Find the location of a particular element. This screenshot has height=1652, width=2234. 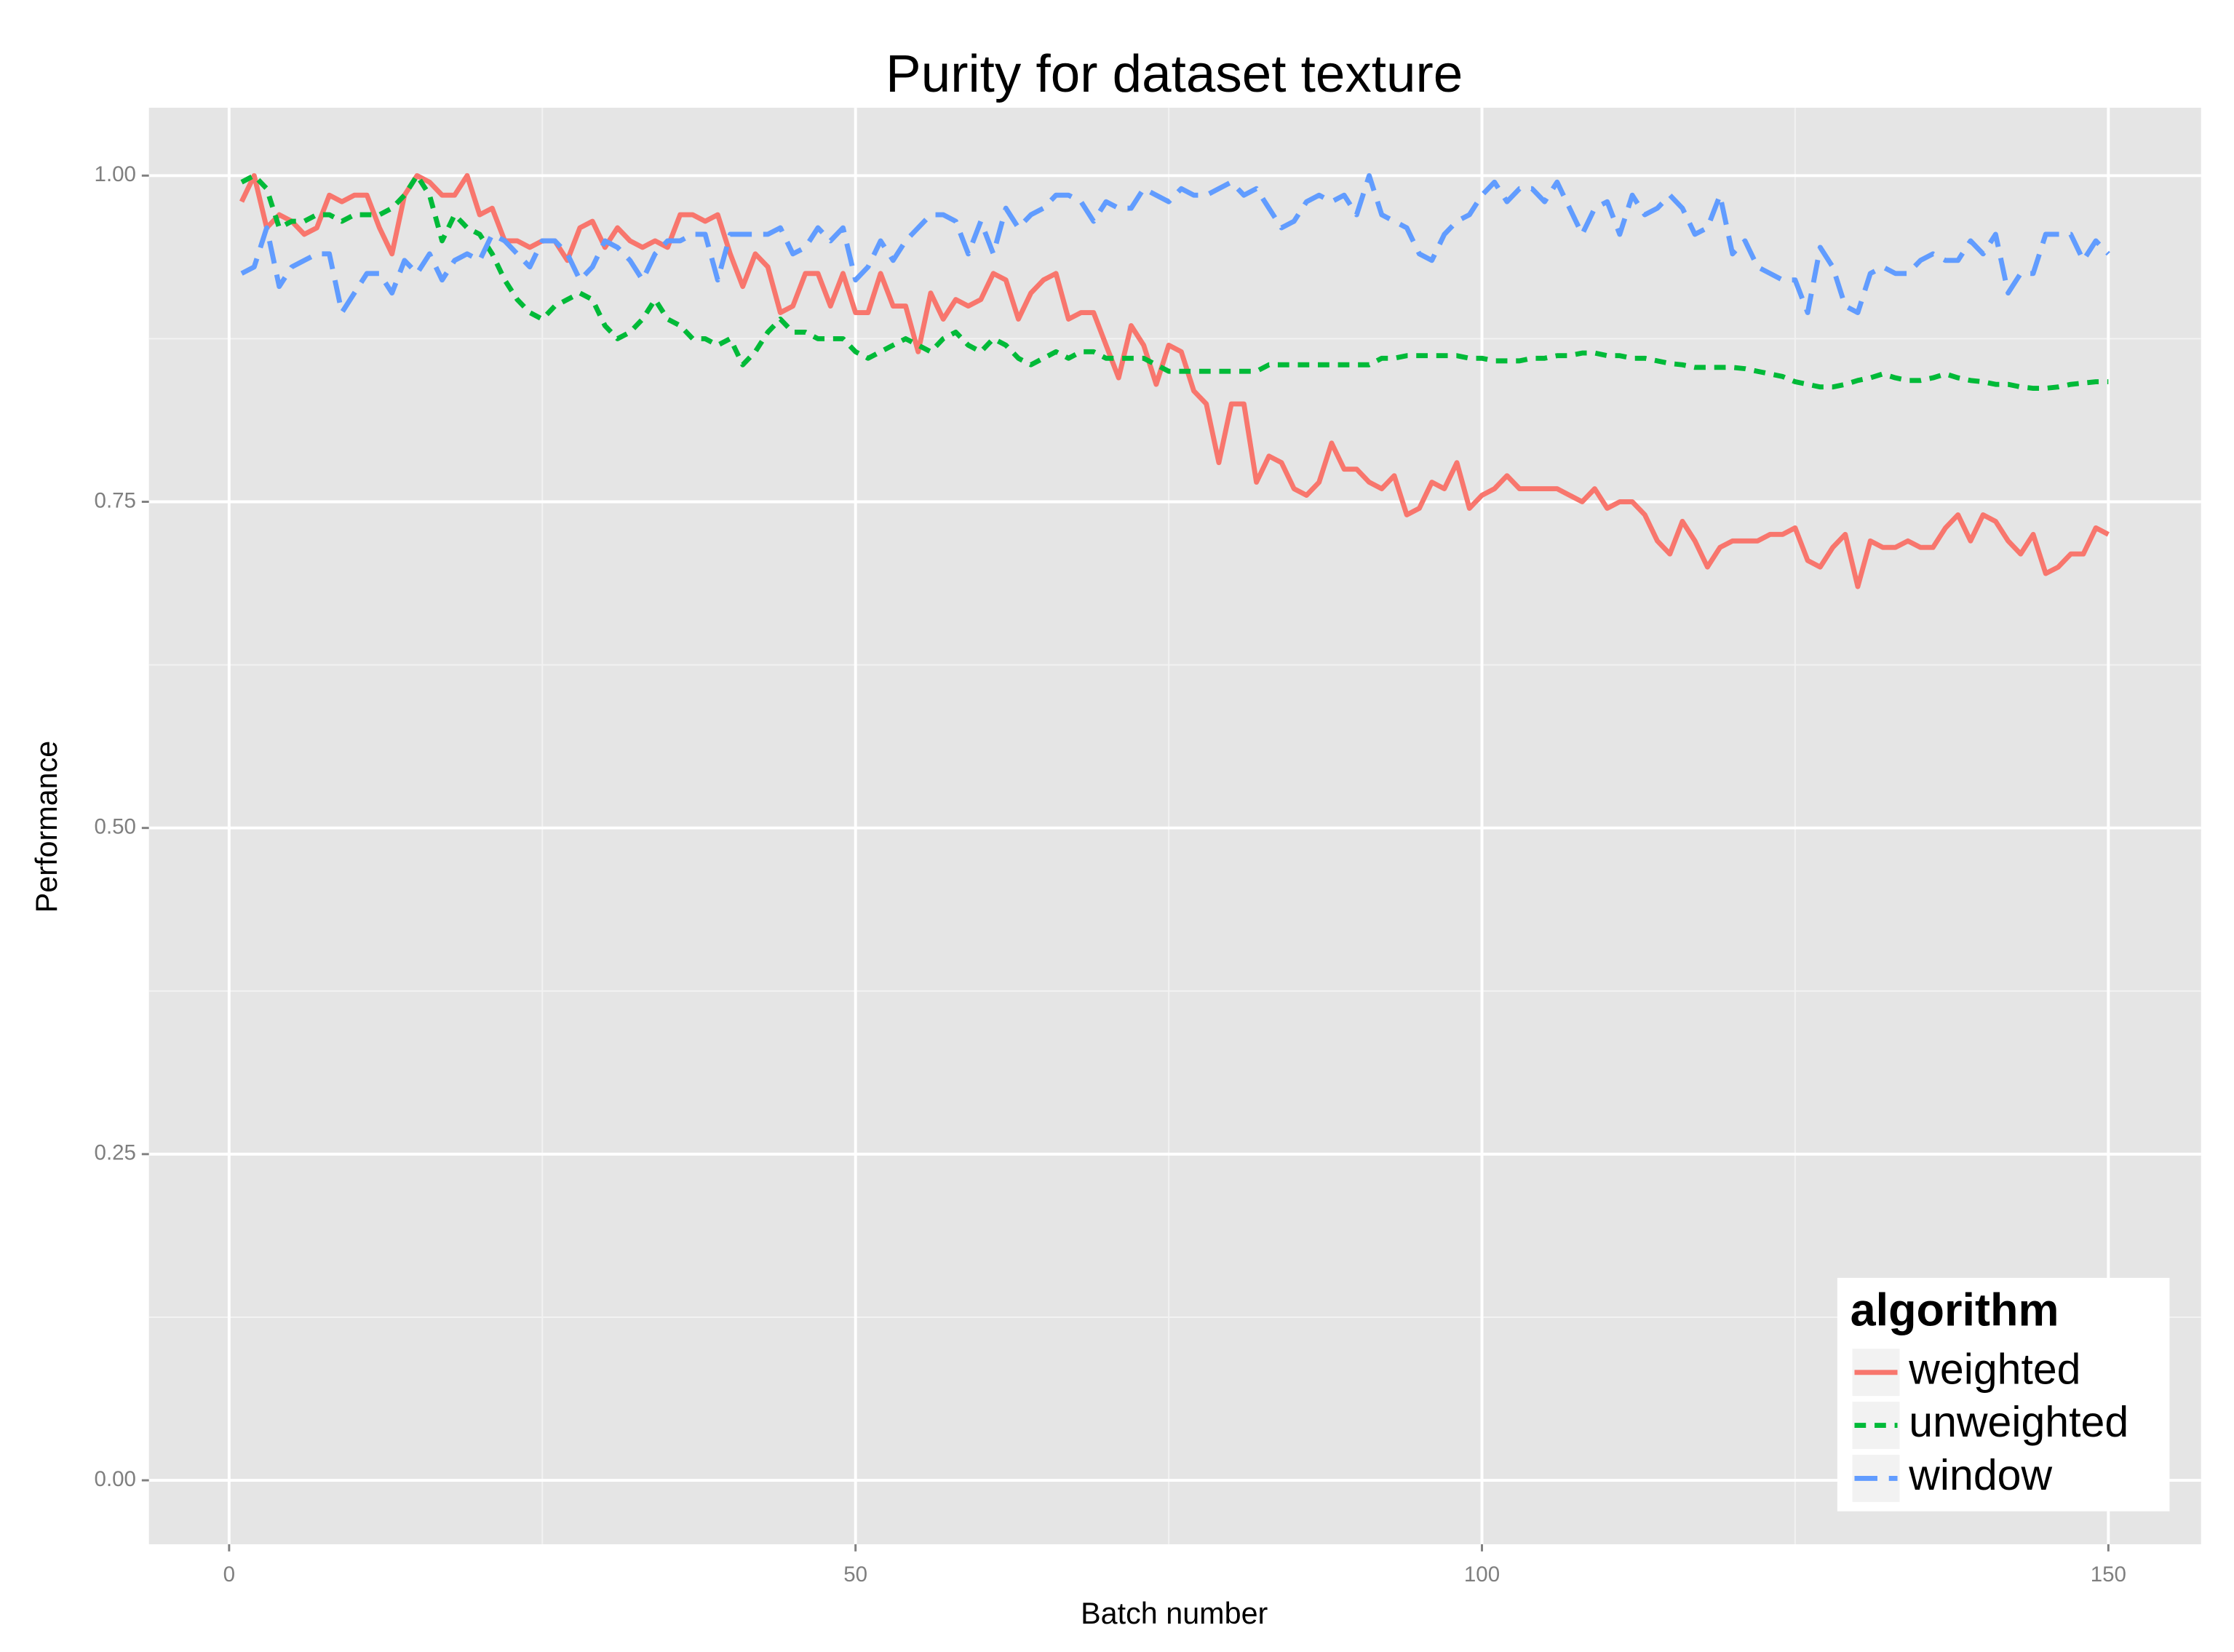

legend-title: algorithm is located at coordinates (1955, 1310).